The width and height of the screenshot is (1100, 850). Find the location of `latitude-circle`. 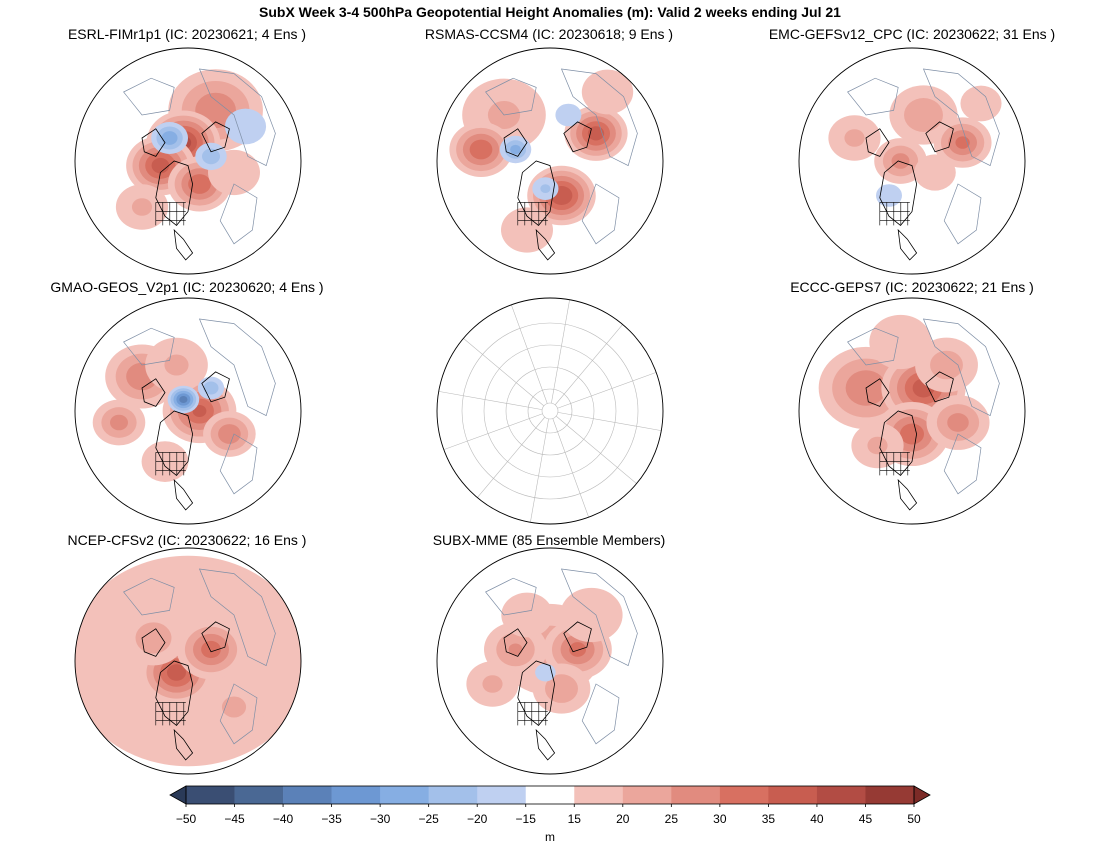

latitude-circle is located at coordinates (550, 411).